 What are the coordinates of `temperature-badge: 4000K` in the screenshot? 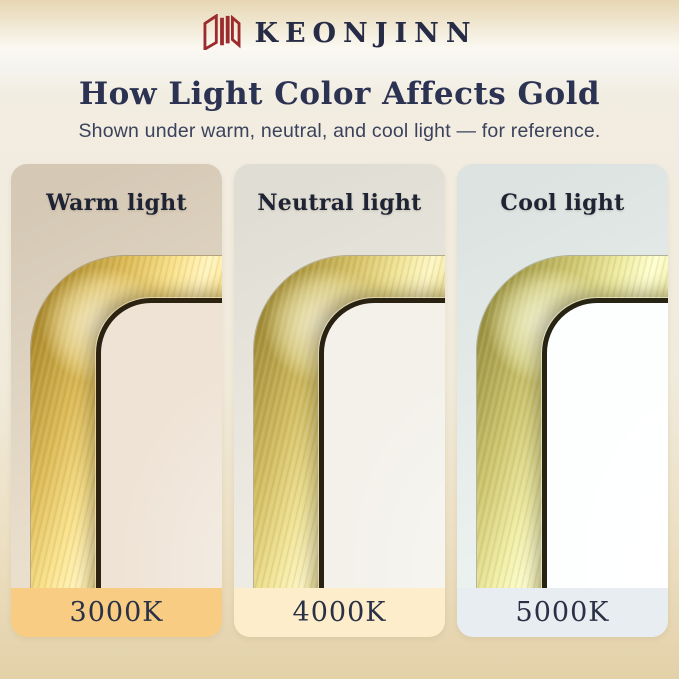 It's located at (339, 613).